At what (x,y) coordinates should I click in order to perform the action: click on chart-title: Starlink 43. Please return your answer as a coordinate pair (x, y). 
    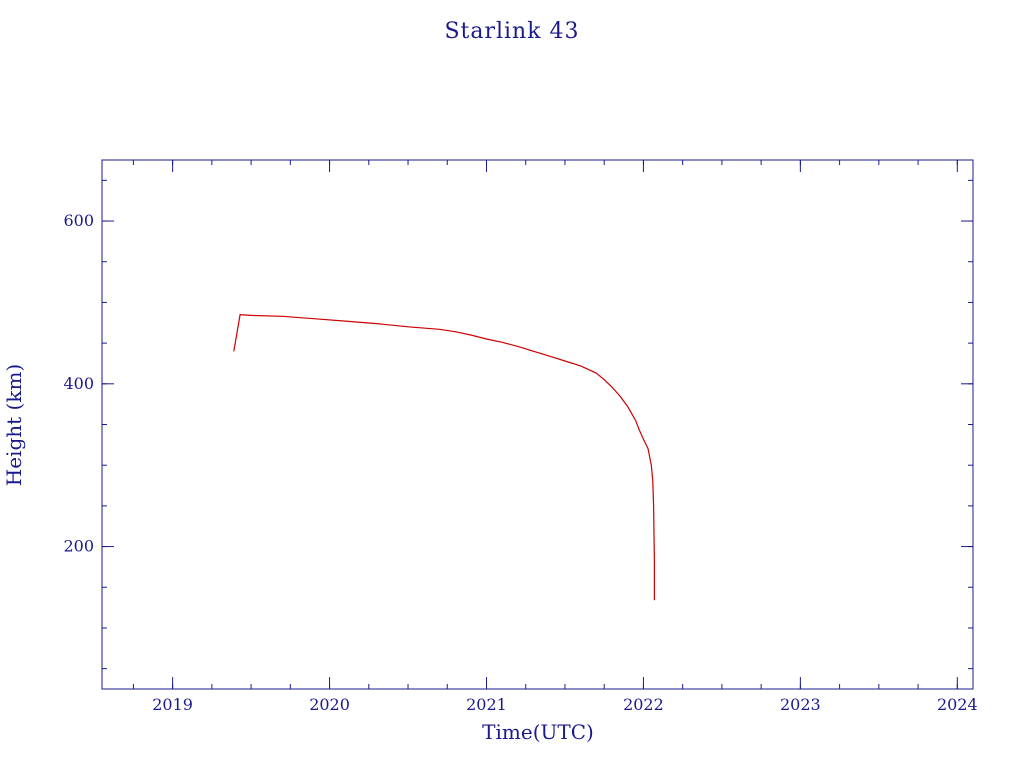
    Looking at the image, I should click on (511, 31).